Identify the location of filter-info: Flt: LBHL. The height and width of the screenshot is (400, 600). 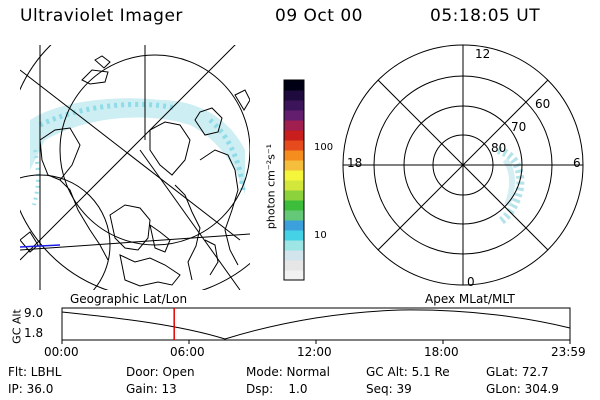
(35, 372).